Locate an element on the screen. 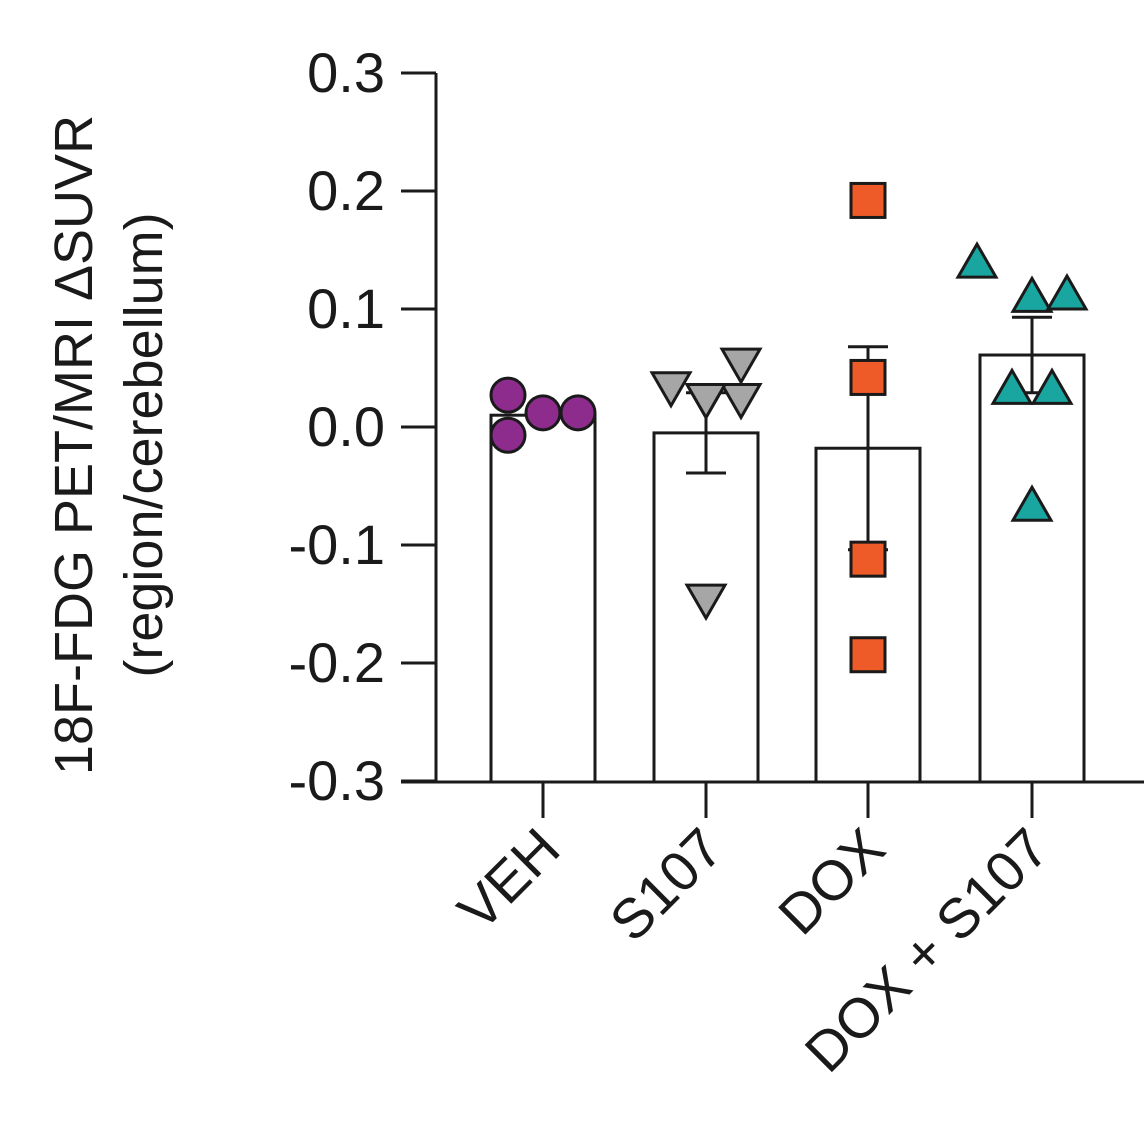 The width and height of the screenshot is (1144, 1146). y-axis-label-line1: 18F-FDG PET/MRI ΔSUVR is located at coordinates (74, 445).